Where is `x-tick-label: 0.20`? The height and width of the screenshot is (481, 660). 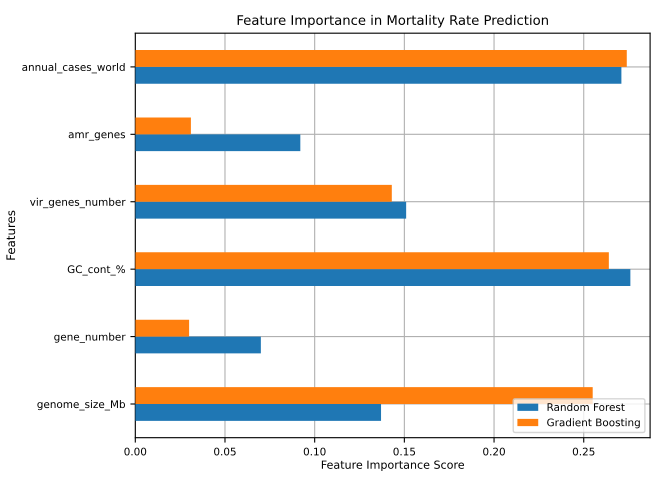 x-tick-label: 0.20 is located at coordinates (494, 452).